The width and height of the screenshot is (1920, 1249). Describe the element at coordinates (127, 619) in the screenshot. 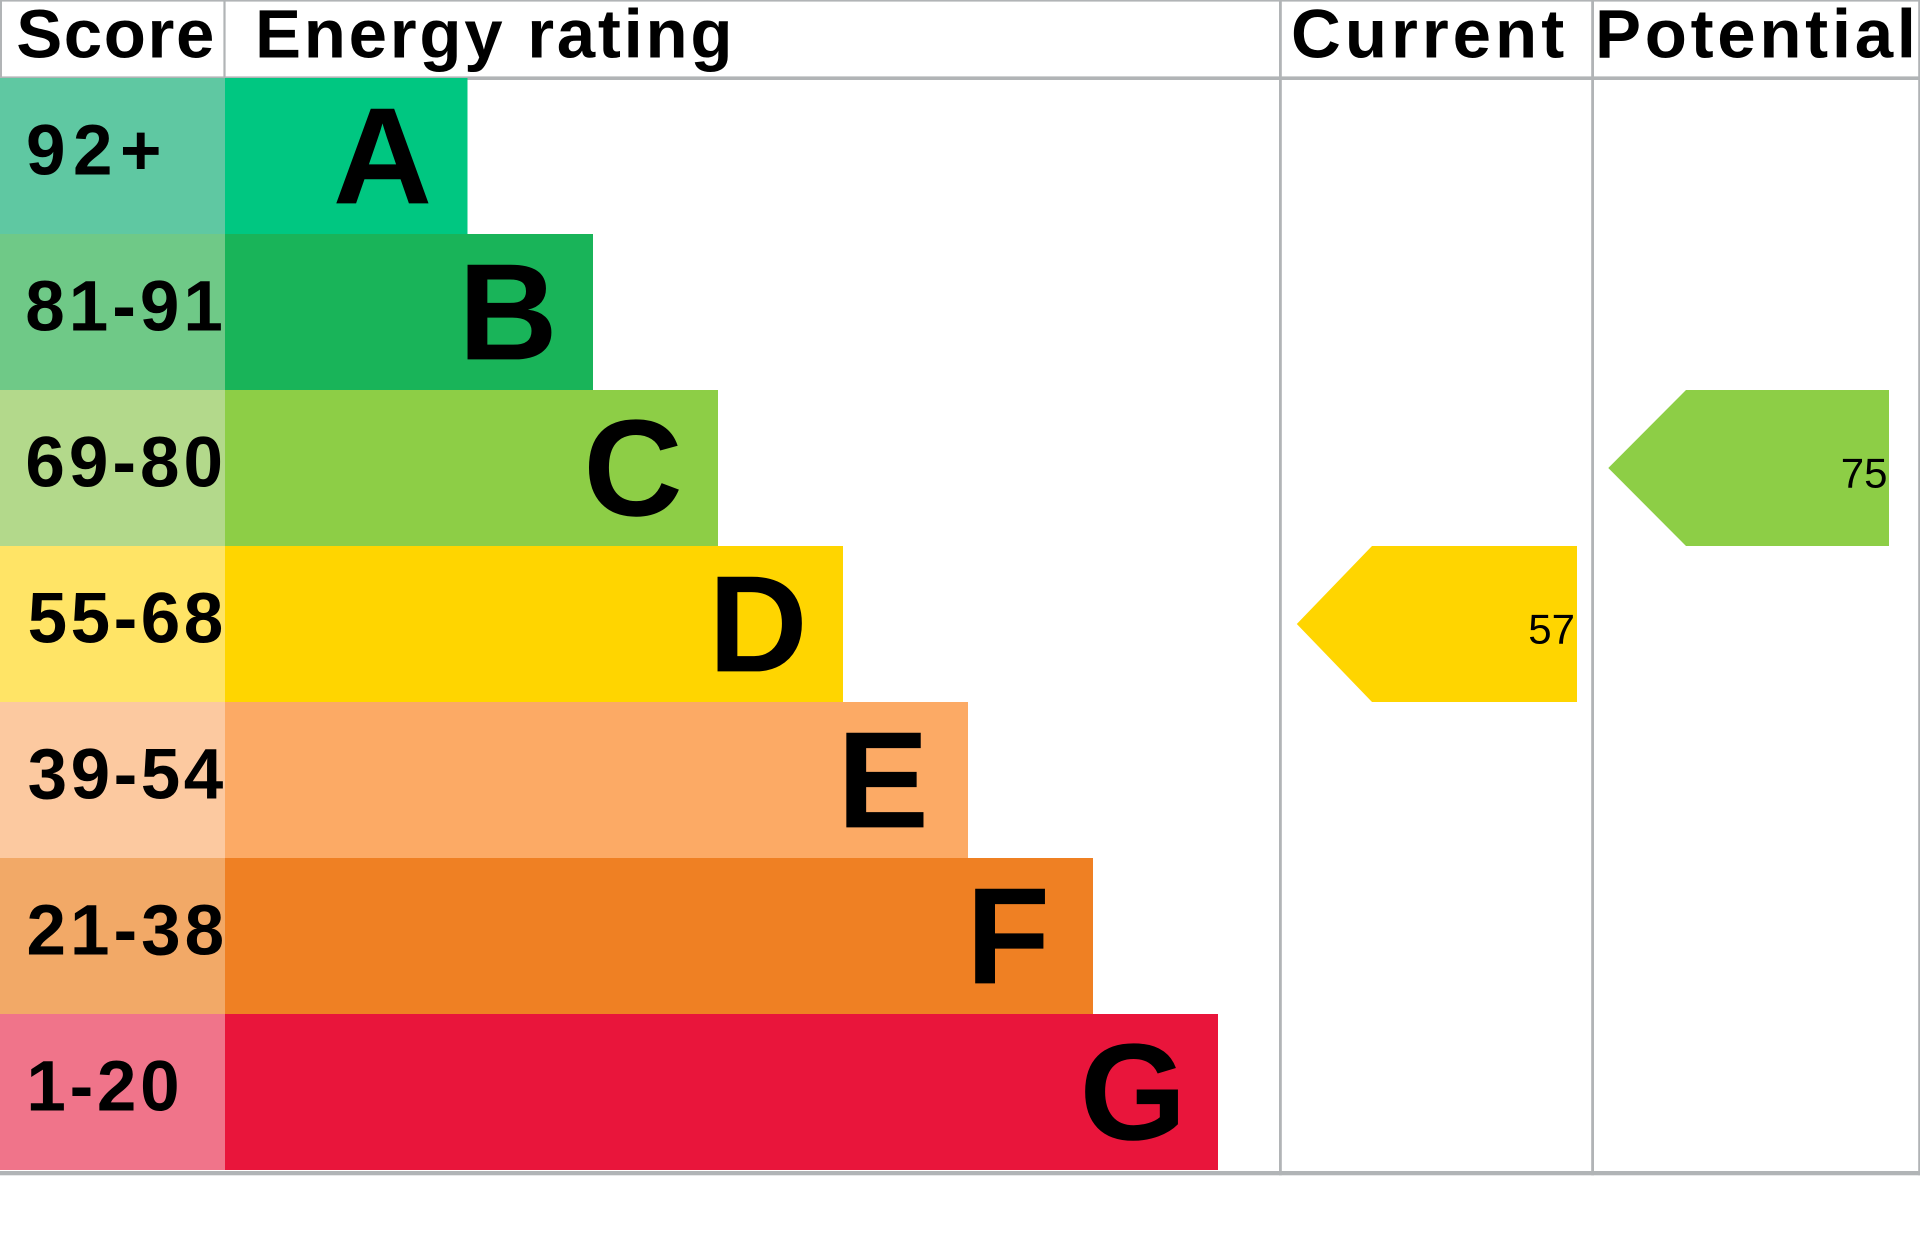

I see `svg-text: 55-68` at that location.